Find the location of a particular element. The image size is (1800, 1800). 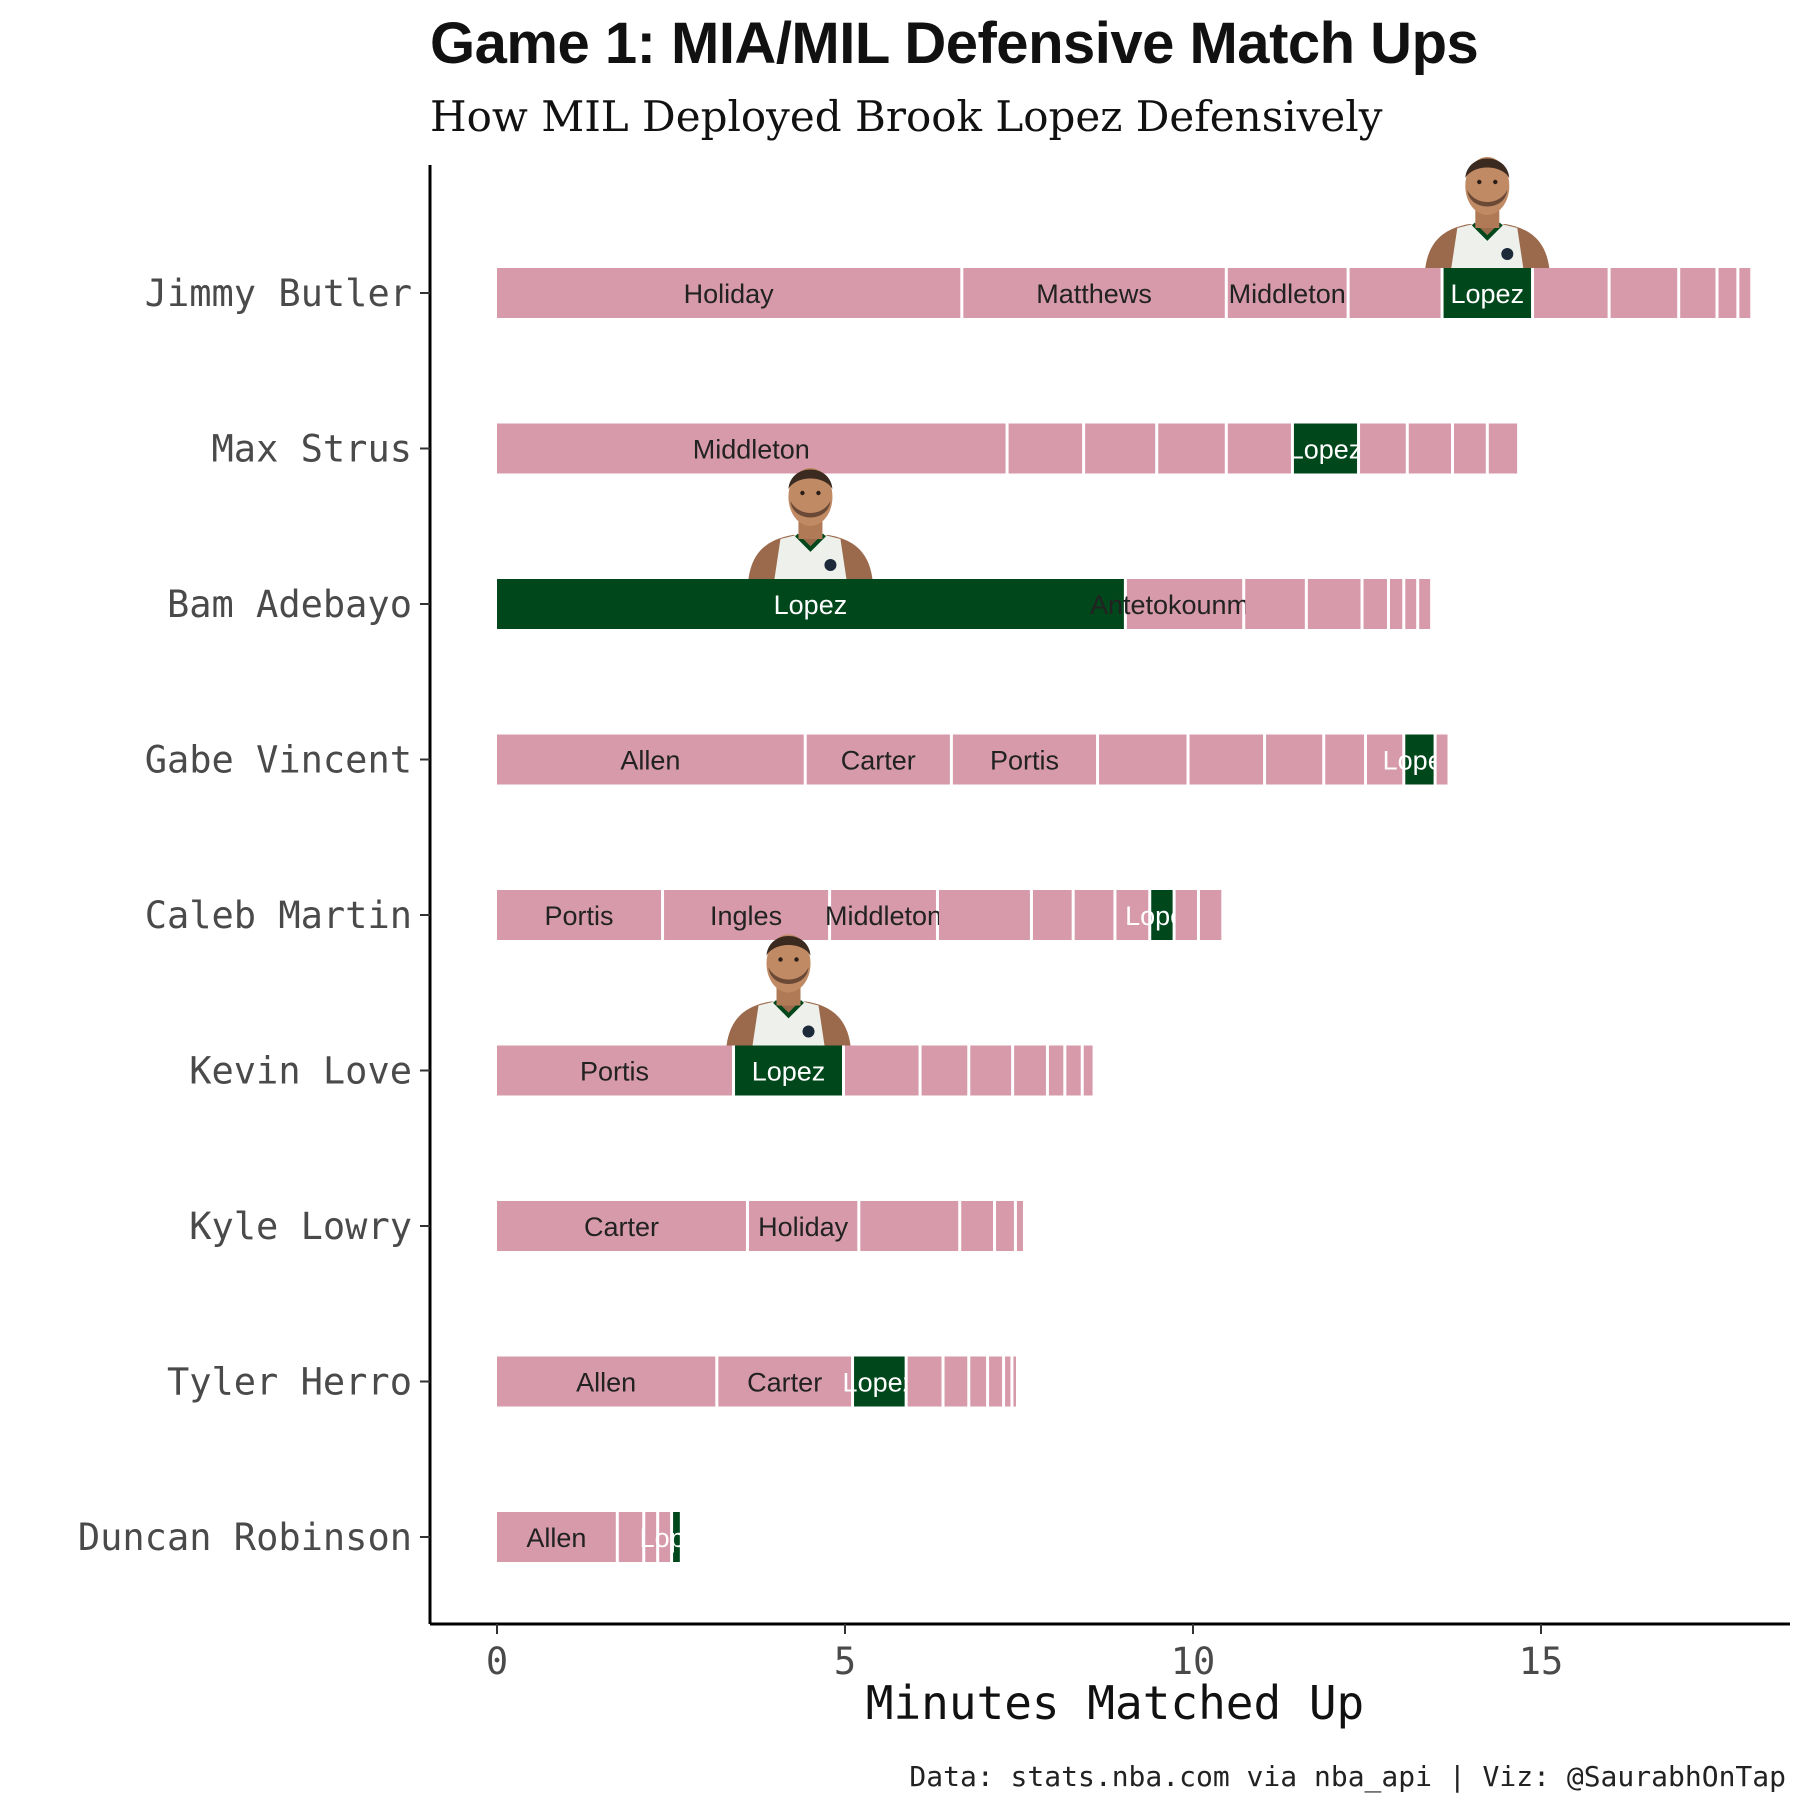

y-tick-label: Gabe Vincent is located at coordinates (278, 760).